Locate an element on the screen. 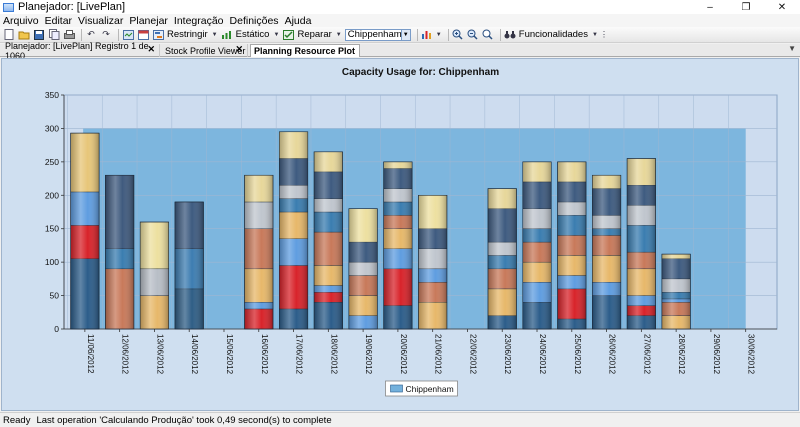 This screenshot has height=427, width=800. restrict-button: Restringir is located at coordinates (187, 34).